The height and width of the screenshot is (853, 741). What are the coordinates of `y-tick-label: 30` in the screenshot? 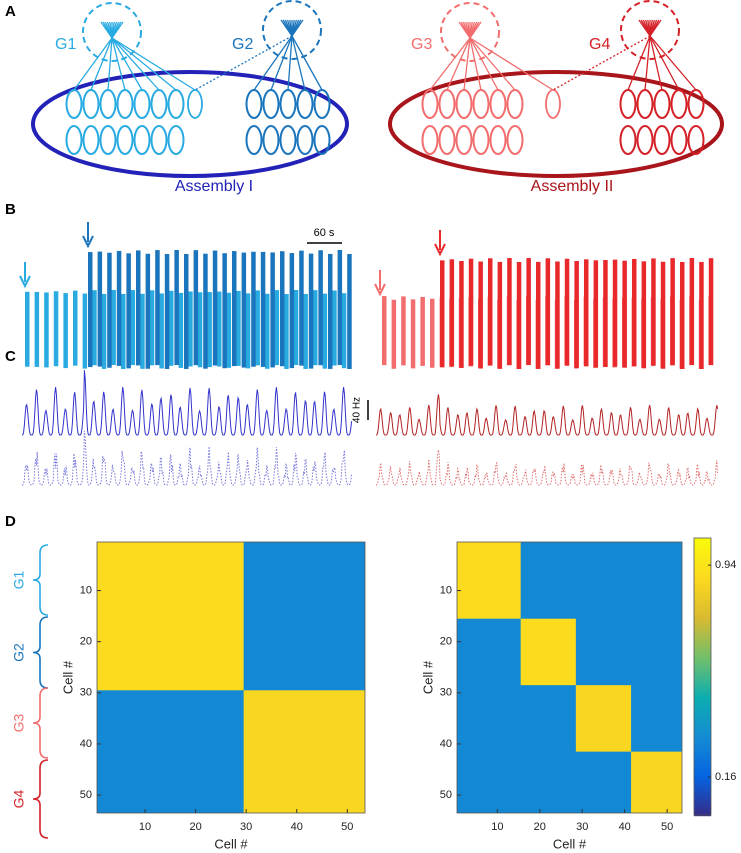 It's located at (86, 693).